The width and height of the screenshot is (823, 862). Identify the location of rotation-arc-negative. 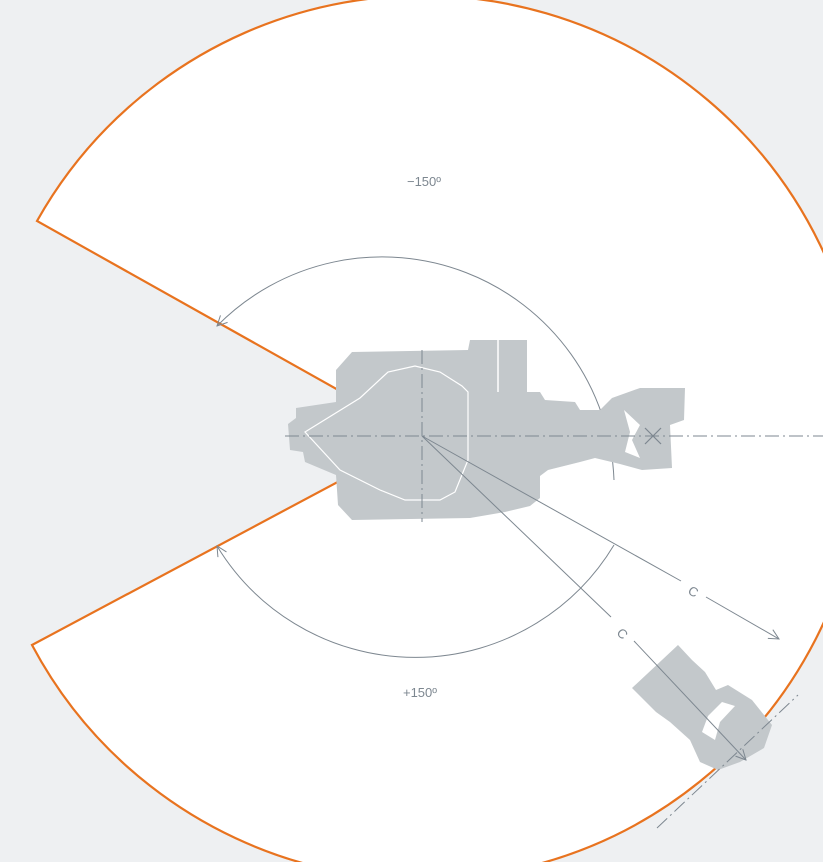
(416, 368).